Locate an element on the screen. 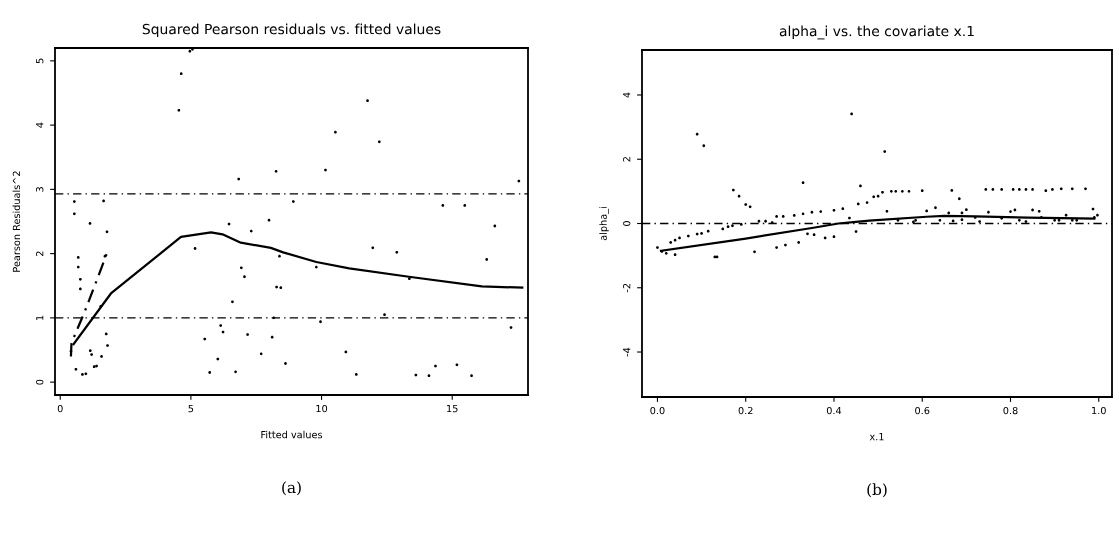 The height and width of the screenshot is (535, 1119). chart-title: alpha_i vs. the covariate x.1 is located at coordinates (876, 32).